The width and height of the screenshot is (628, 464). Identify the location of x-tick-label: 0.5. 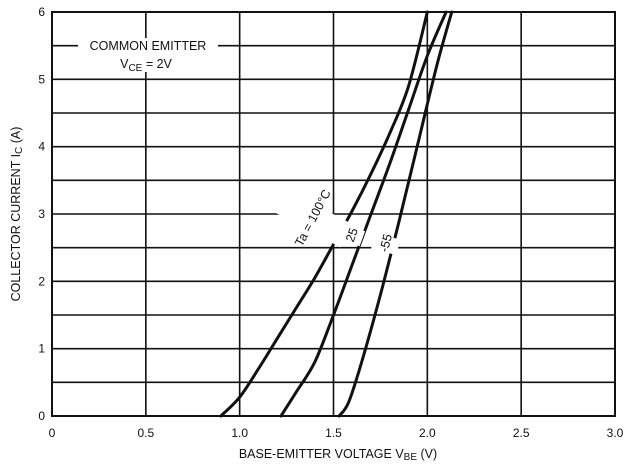
(145, 433).